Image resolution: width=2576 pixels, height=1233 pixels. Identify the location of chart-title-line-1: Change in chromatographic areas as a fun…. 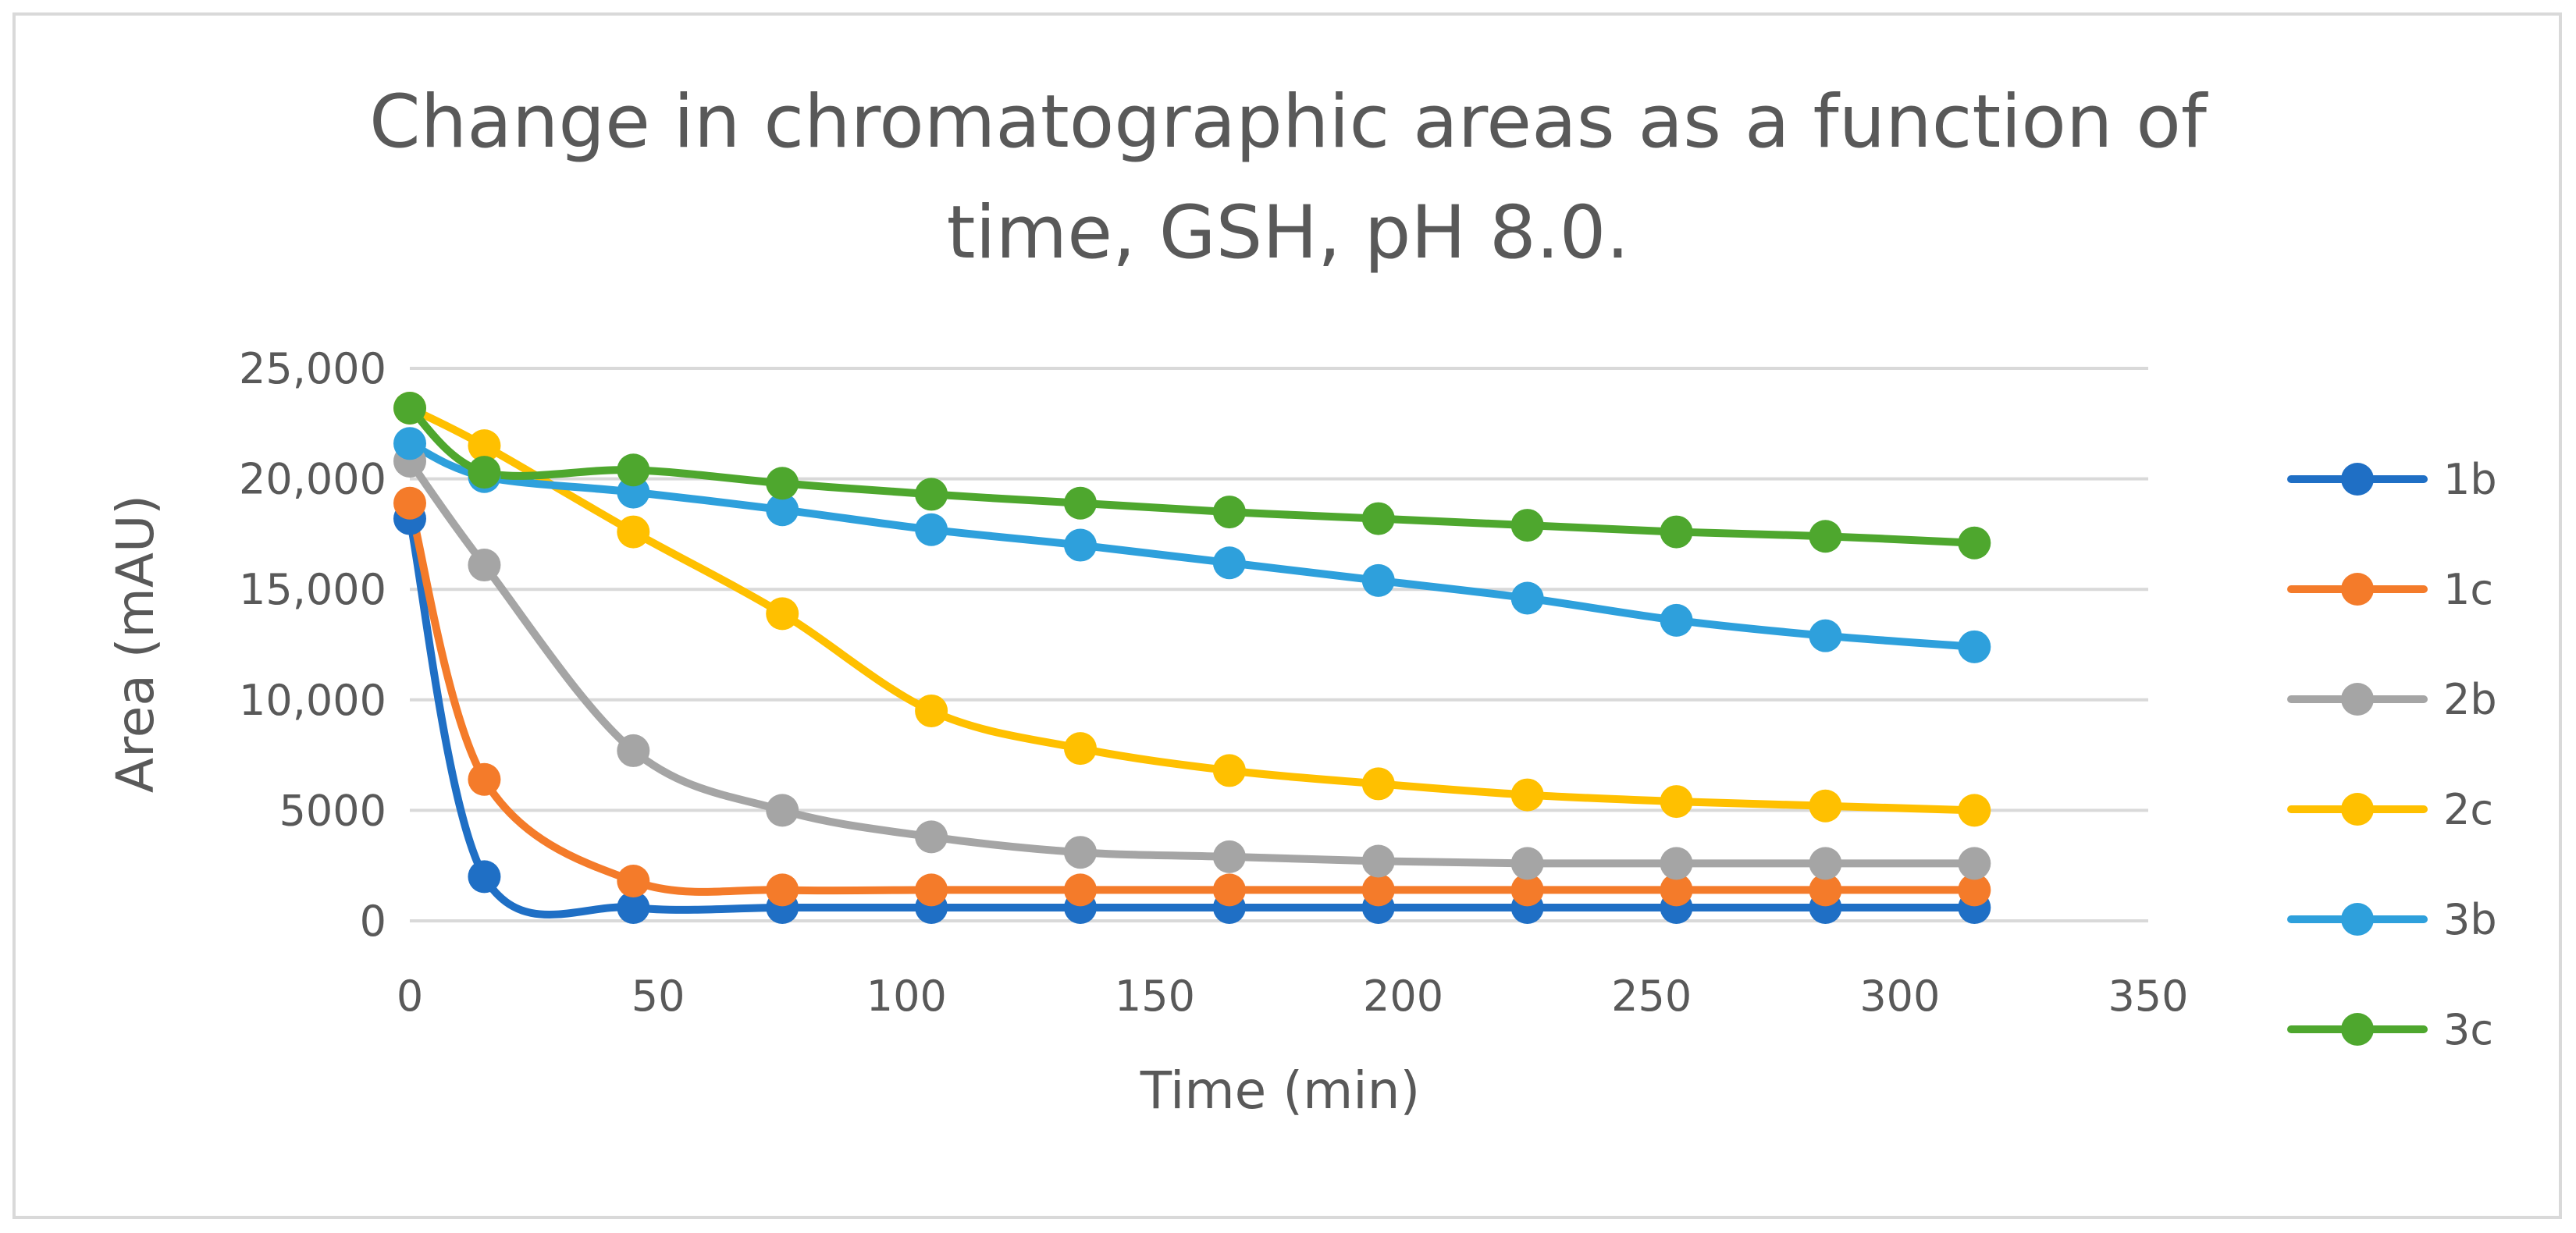
(1288, 123).